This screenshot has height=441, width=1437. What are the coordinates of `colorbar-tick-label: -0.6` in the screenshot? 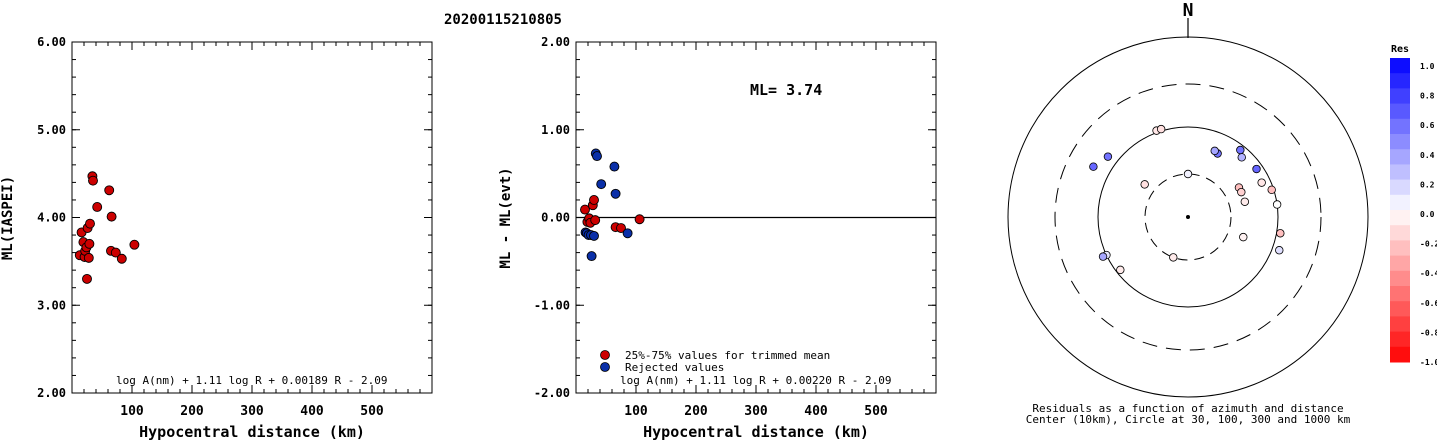 It's located at (1428, 303).